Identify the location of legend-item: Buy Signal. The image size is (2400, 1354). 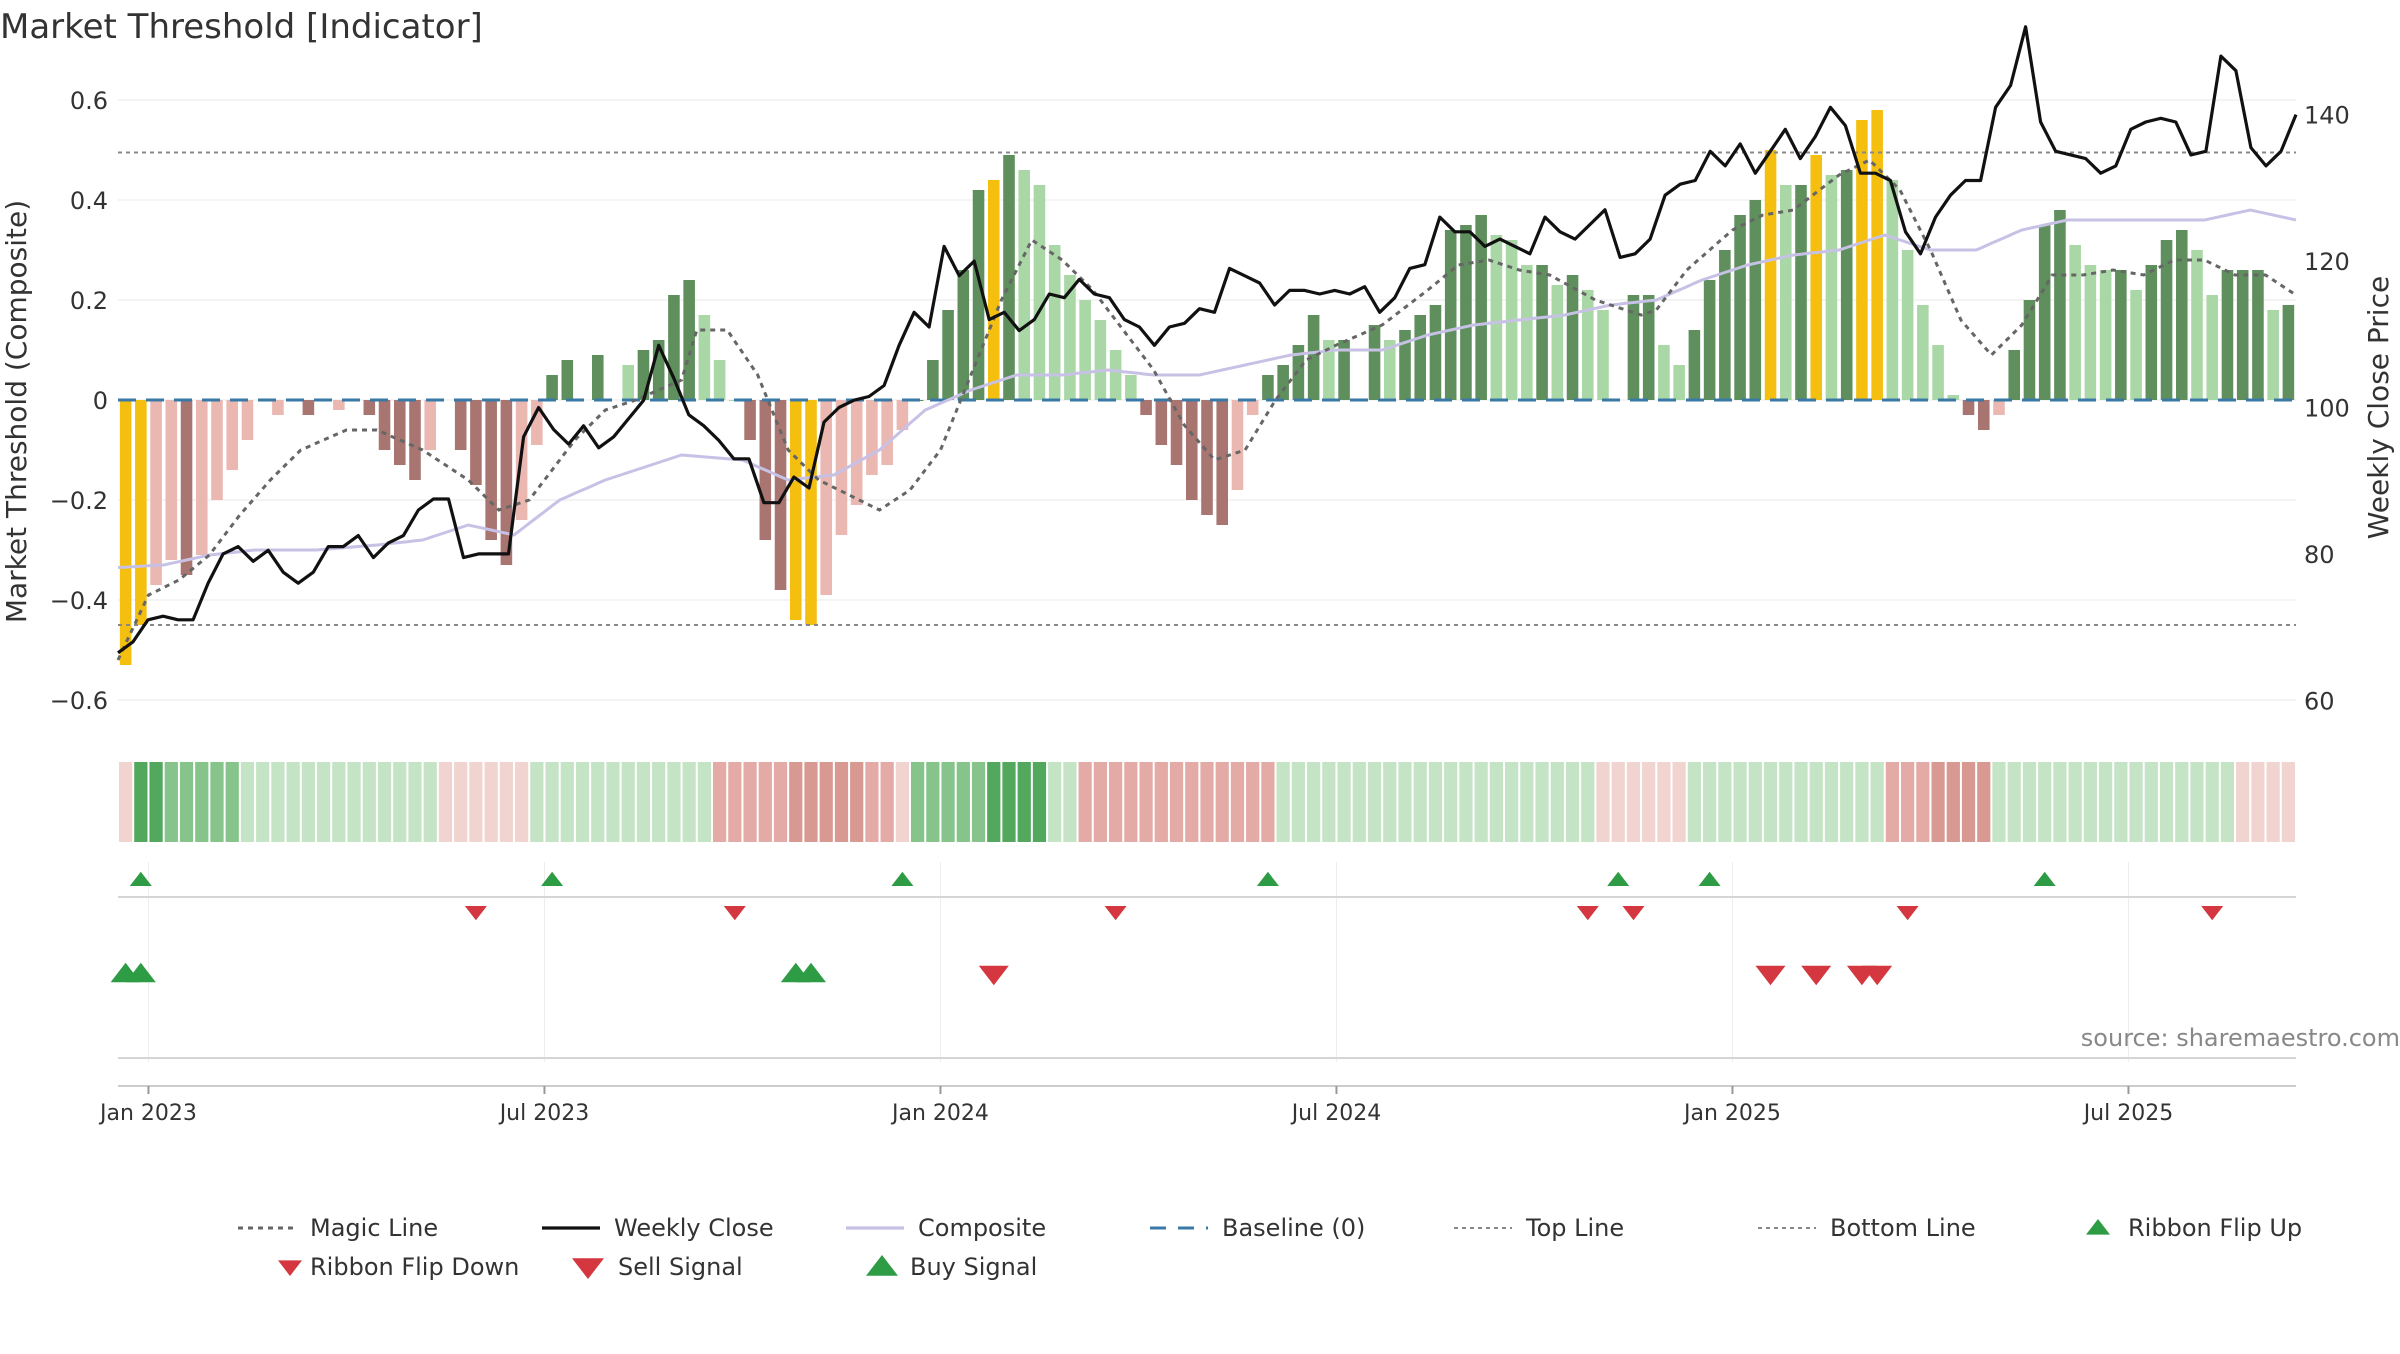
(951, 1267).